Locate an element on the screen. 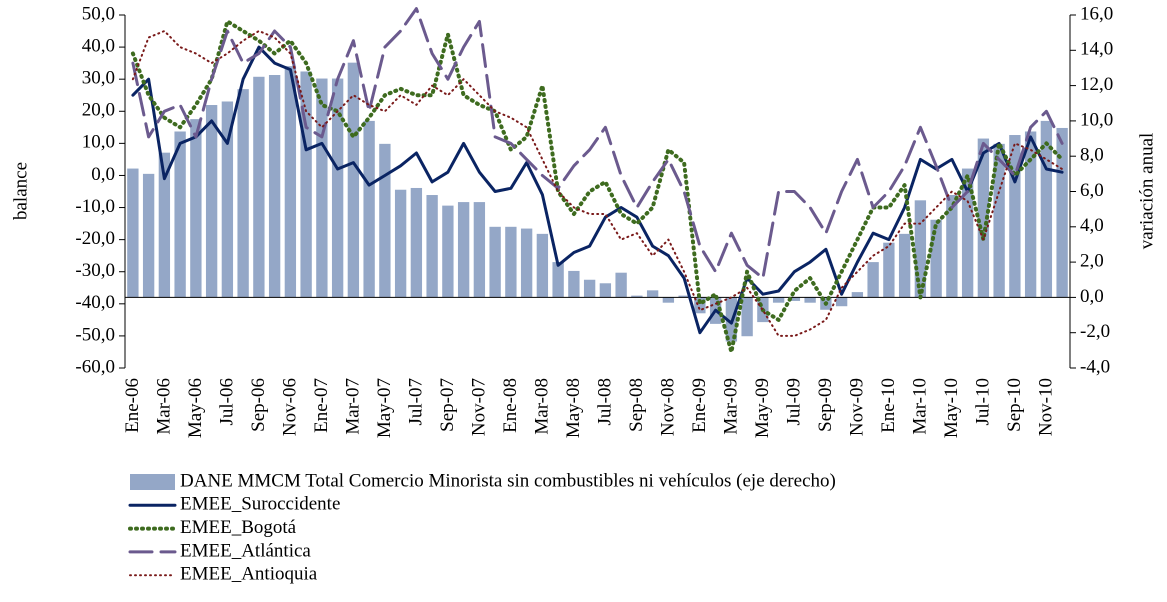 The width and height of the screenshot is (1167, 602). x-tick-label: Sep-07 is located at coordinates (447, 405).